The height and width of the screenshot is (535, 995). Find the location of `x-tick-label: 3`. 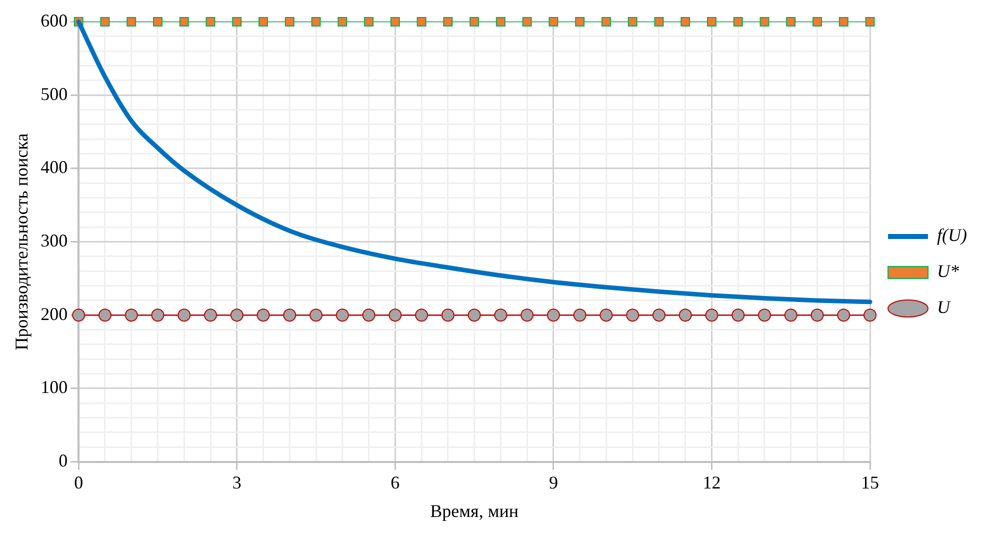

x-tick-label: 3 is located at coordinates (237, 482).